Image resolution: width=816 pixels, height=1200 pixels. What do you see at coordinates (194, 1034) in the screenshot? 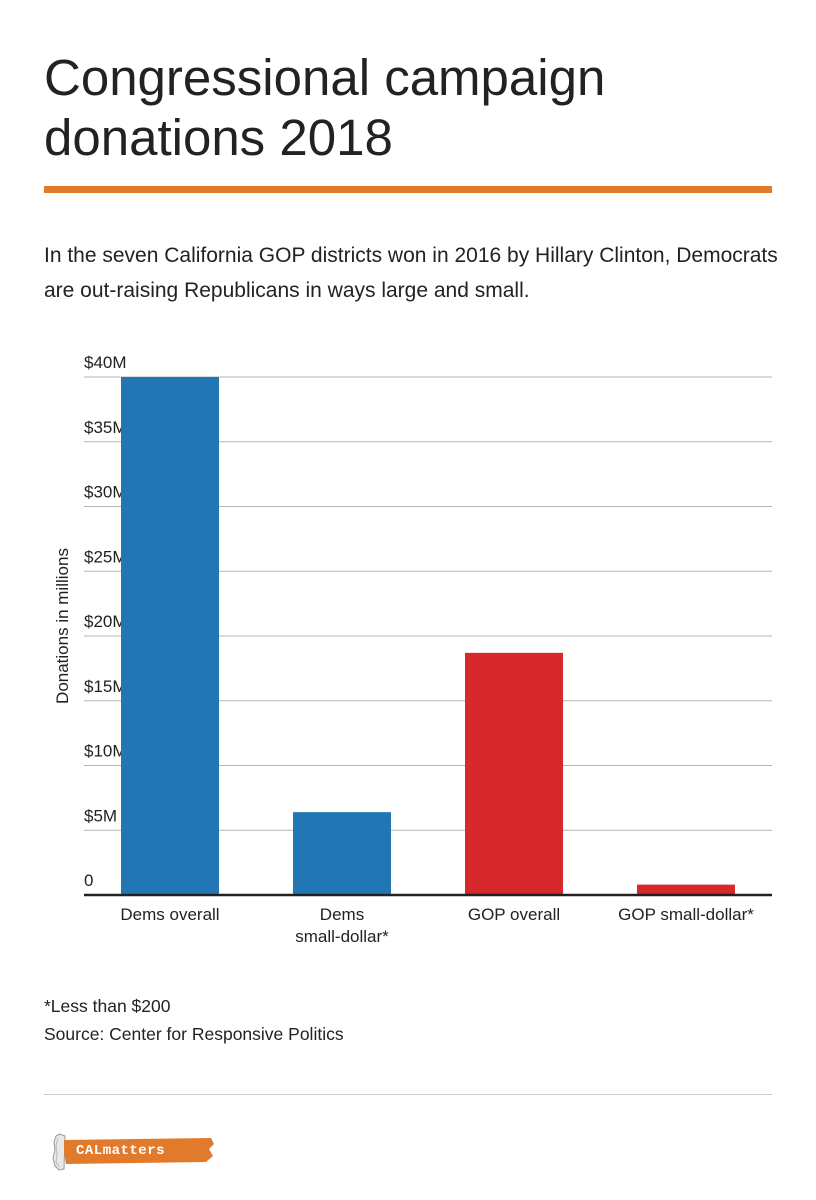
I see `source-note: Source: Center for Responsive Politics` at bounding box center [194, 1034].